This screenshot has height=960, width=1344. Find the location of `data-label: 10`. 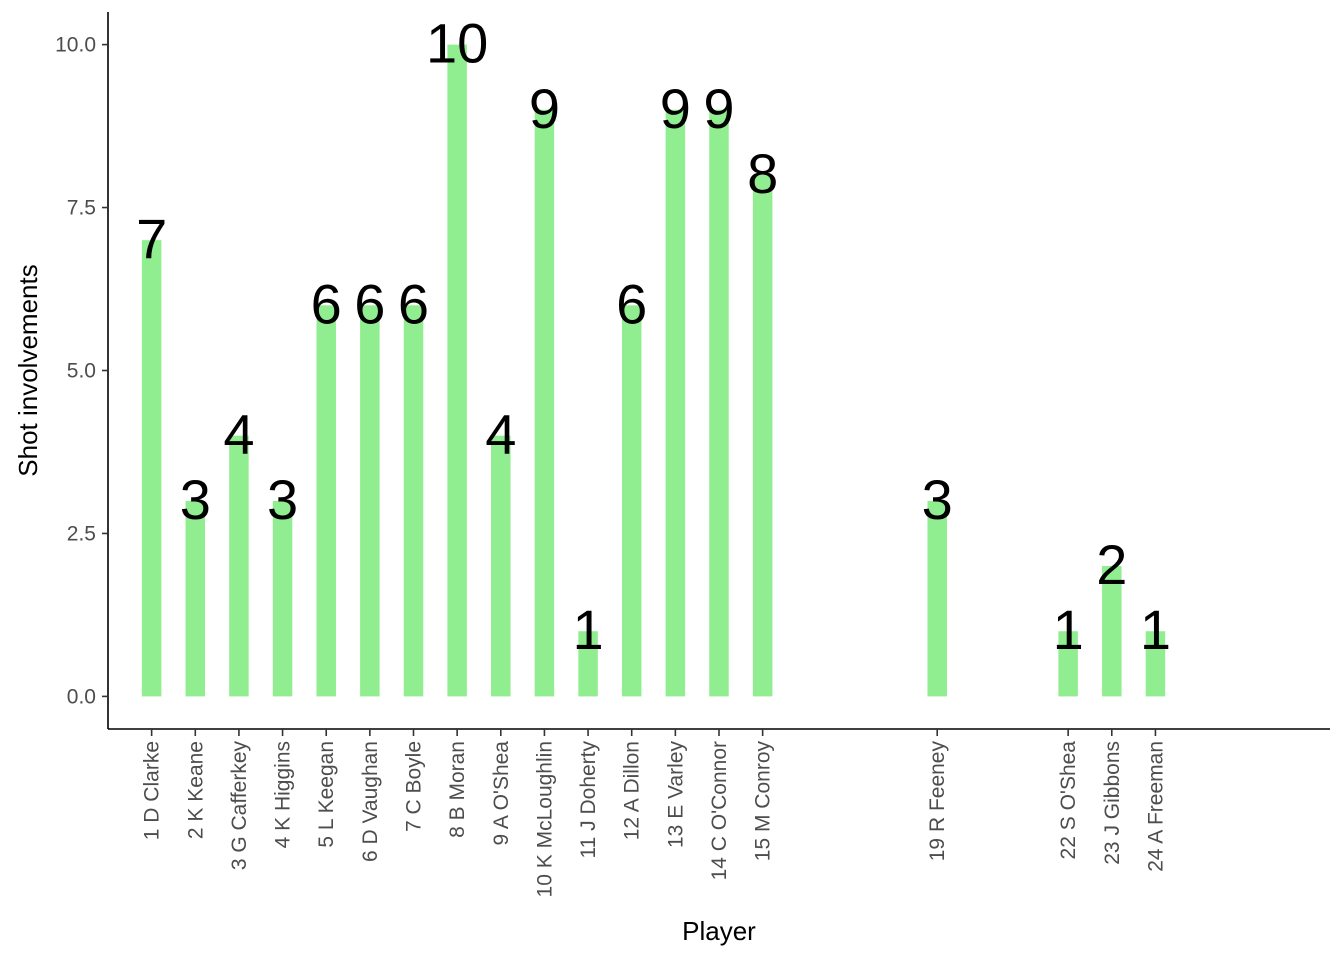

data-label: 10 is located at coordinates (457, 43).